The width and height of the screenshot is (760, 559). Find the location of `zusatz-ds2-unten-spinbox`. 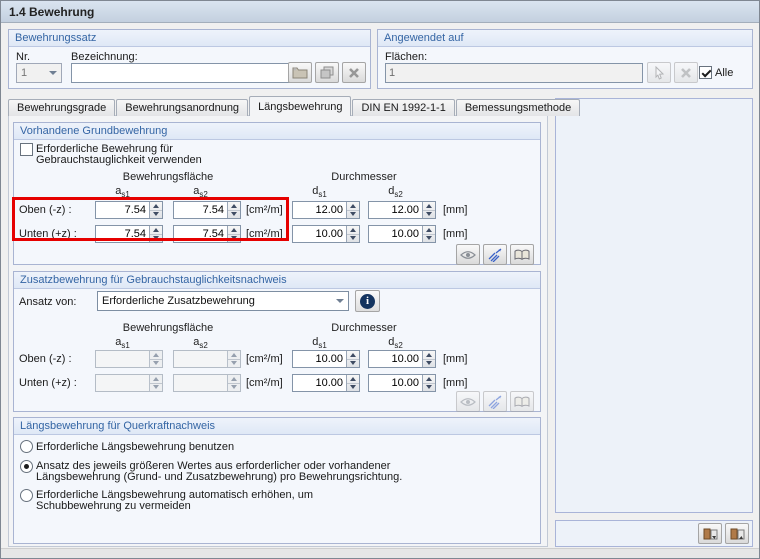

zusatz-ds2-unten-spinbox is located at coordinates (402, 383).